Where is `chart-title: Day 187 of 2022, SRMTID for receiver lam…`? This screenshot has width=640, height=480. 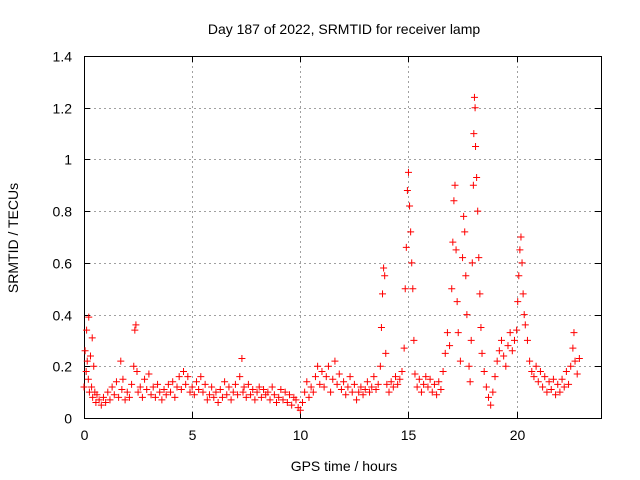 chart-title: Day 187 of 2022, SRMTID for receiver lam… is located at coordinates (344, 29).